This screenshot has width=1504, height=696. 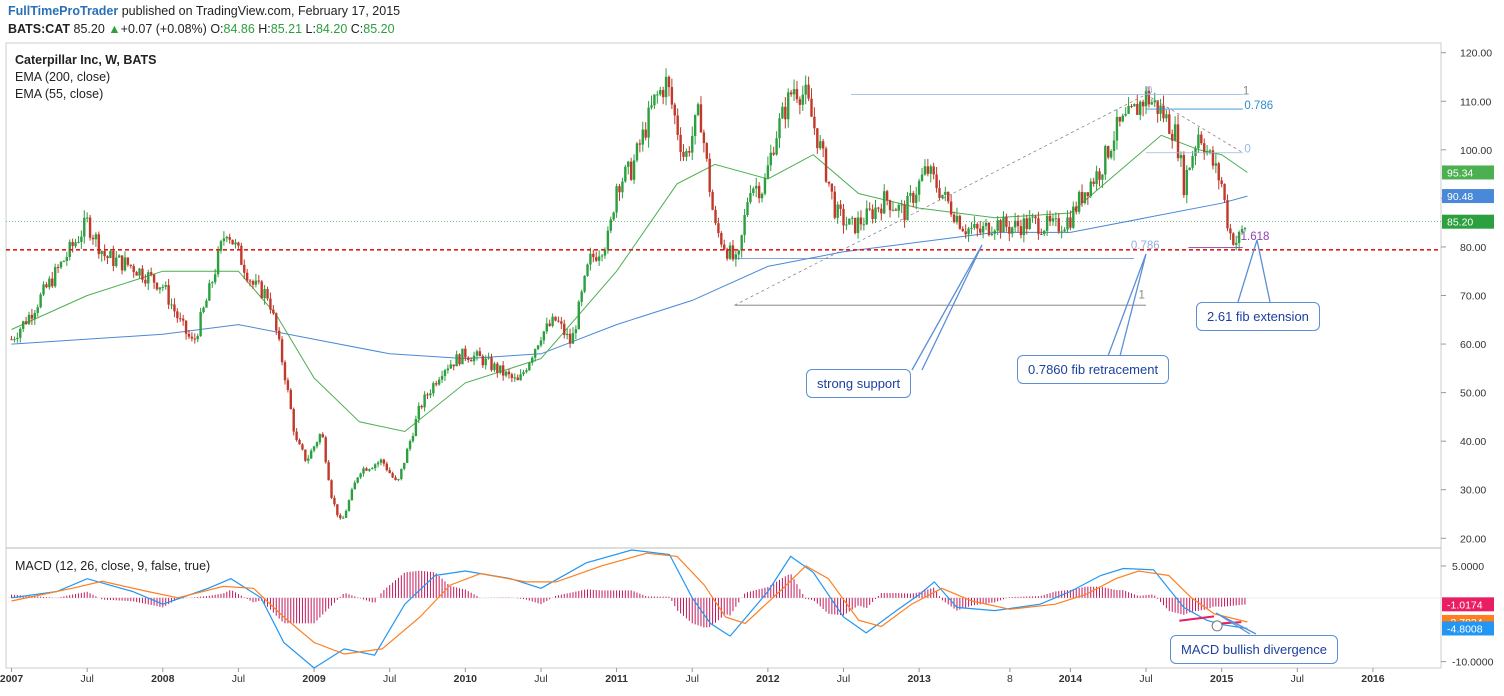 What do you see at coordinates (1473, 297) in the screenshot?
I see `y-tick-label: 70.00` at bounding box center [1473, 297].